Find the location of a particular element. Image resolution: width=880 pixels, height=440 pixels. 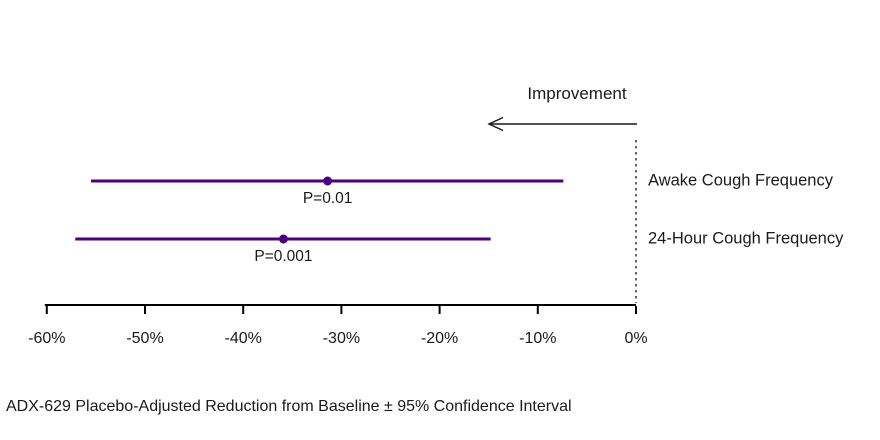

x-tick-label-30: -30% is located at coordinates (341, 338).